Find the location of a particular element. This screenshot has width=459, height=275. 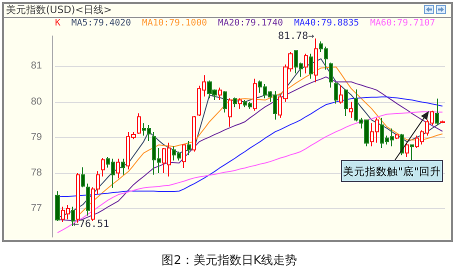

y-tick-label: 80 is located at coordinates (36, 102).